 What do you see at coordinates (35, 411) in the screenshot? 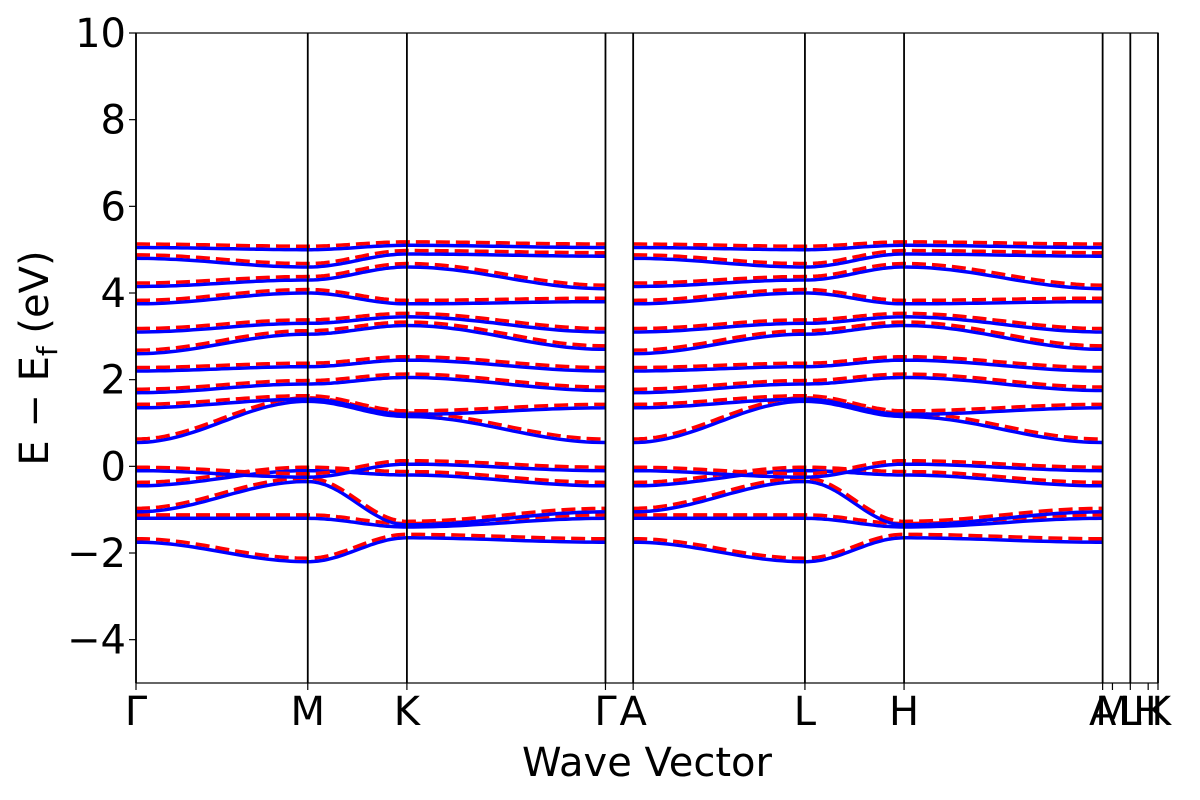
I see `y-axis-label-main: E − E` at bounding box center [35, 411].